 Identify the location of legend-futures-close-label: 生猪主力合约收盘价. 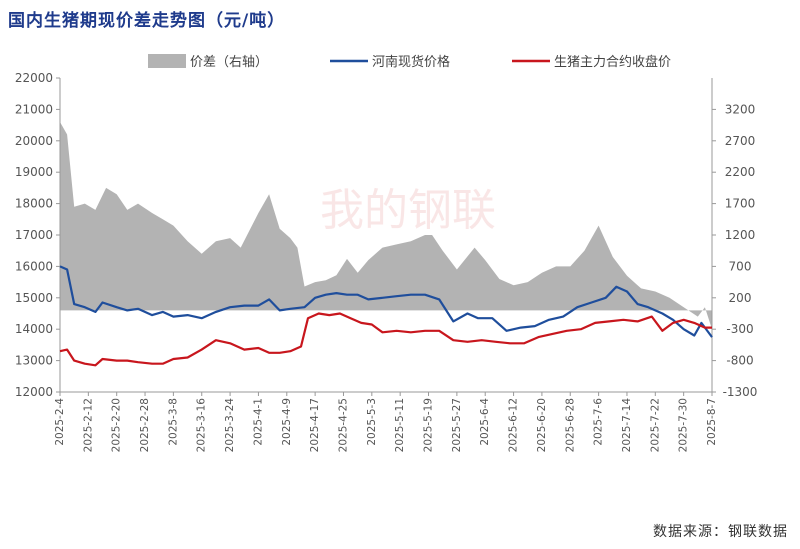
(612, 62).